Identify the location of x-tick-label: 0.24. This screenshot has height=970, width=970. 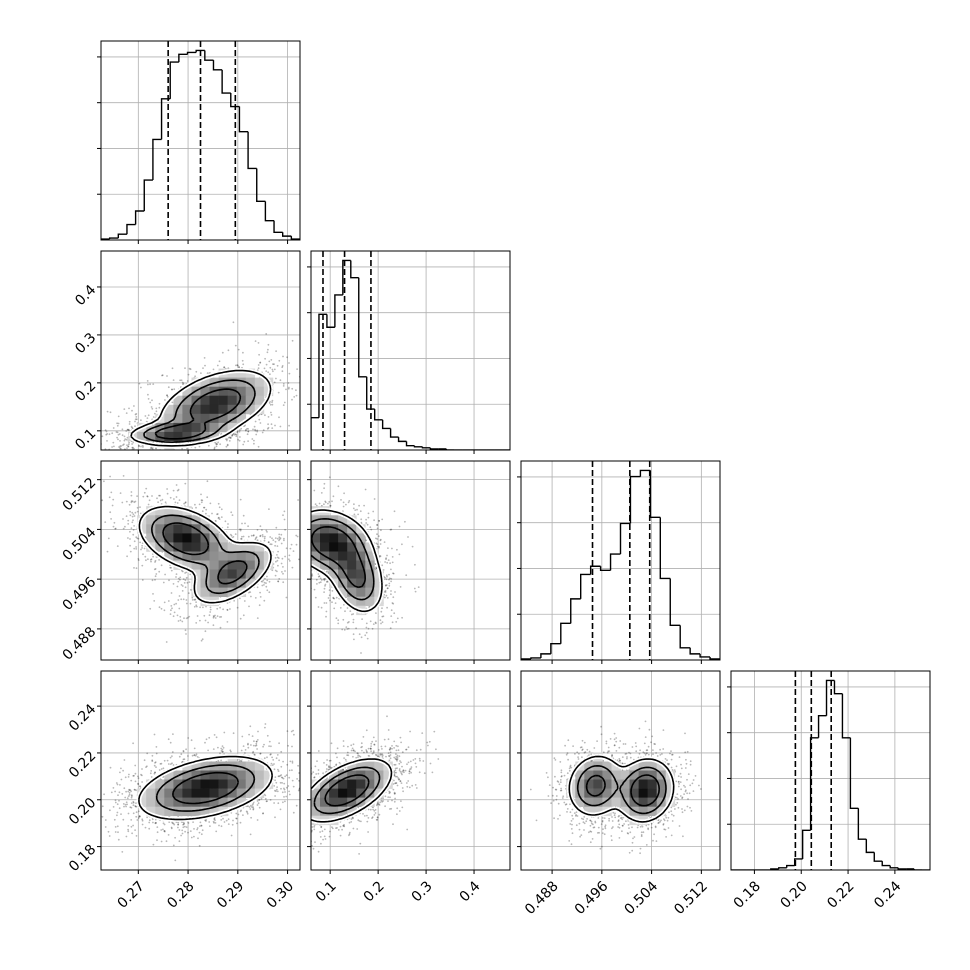
(887, 894).